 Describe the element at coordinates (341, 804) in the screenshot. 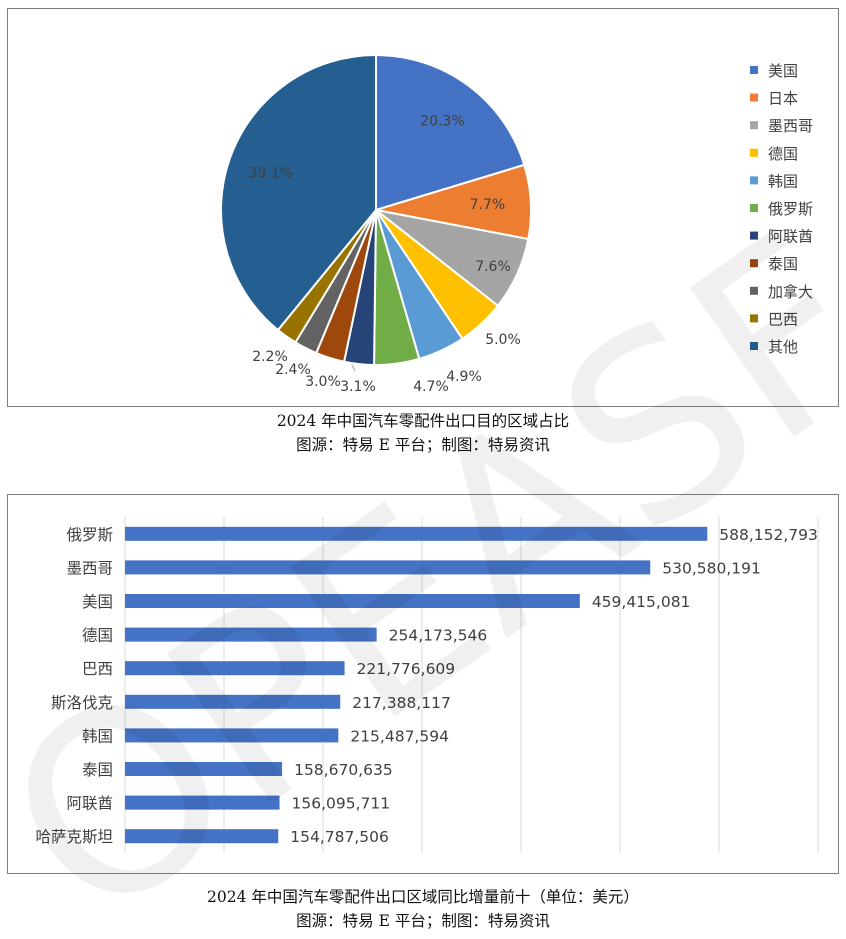

I see `bar-value-label: 156,095,711` at that location.